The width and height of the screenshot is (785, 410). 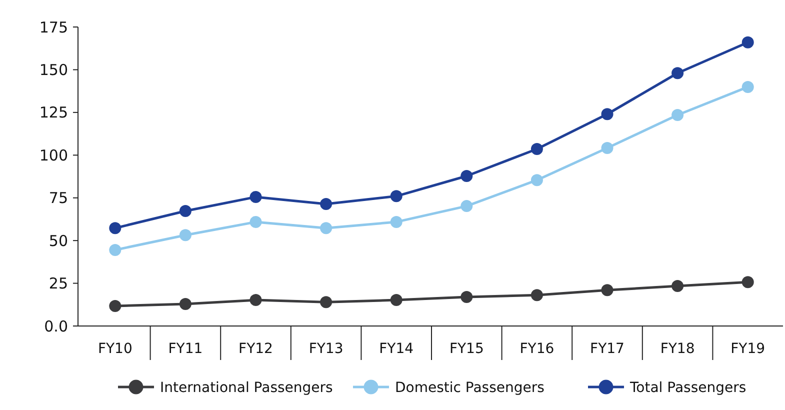 What do you see at coordinates (255, 349) in the screenshot?
I see `x-tick-label: FY12` at bounding box center [255, 349].